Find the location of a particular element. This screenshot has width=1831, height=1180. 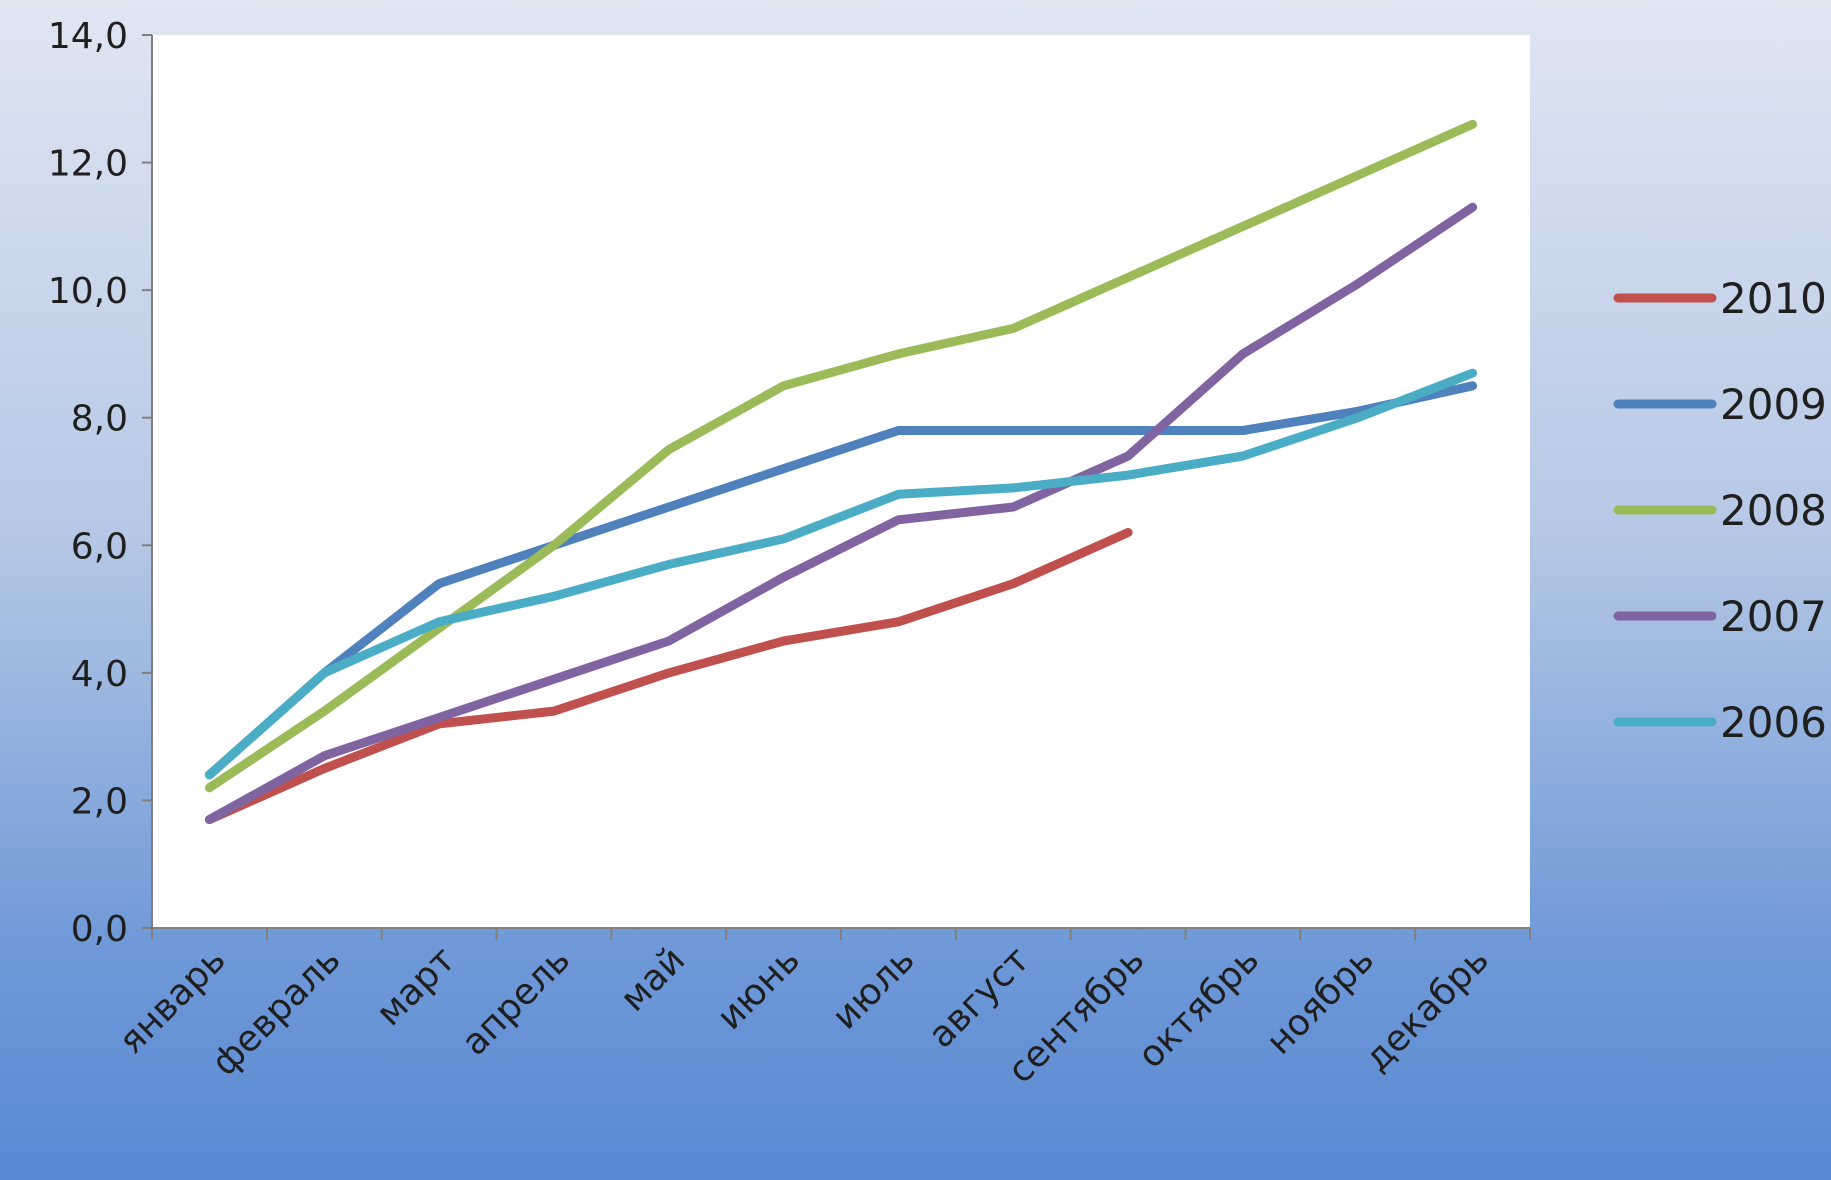

legend-label-2009: 2009 is located at coordinates (1773, 404).